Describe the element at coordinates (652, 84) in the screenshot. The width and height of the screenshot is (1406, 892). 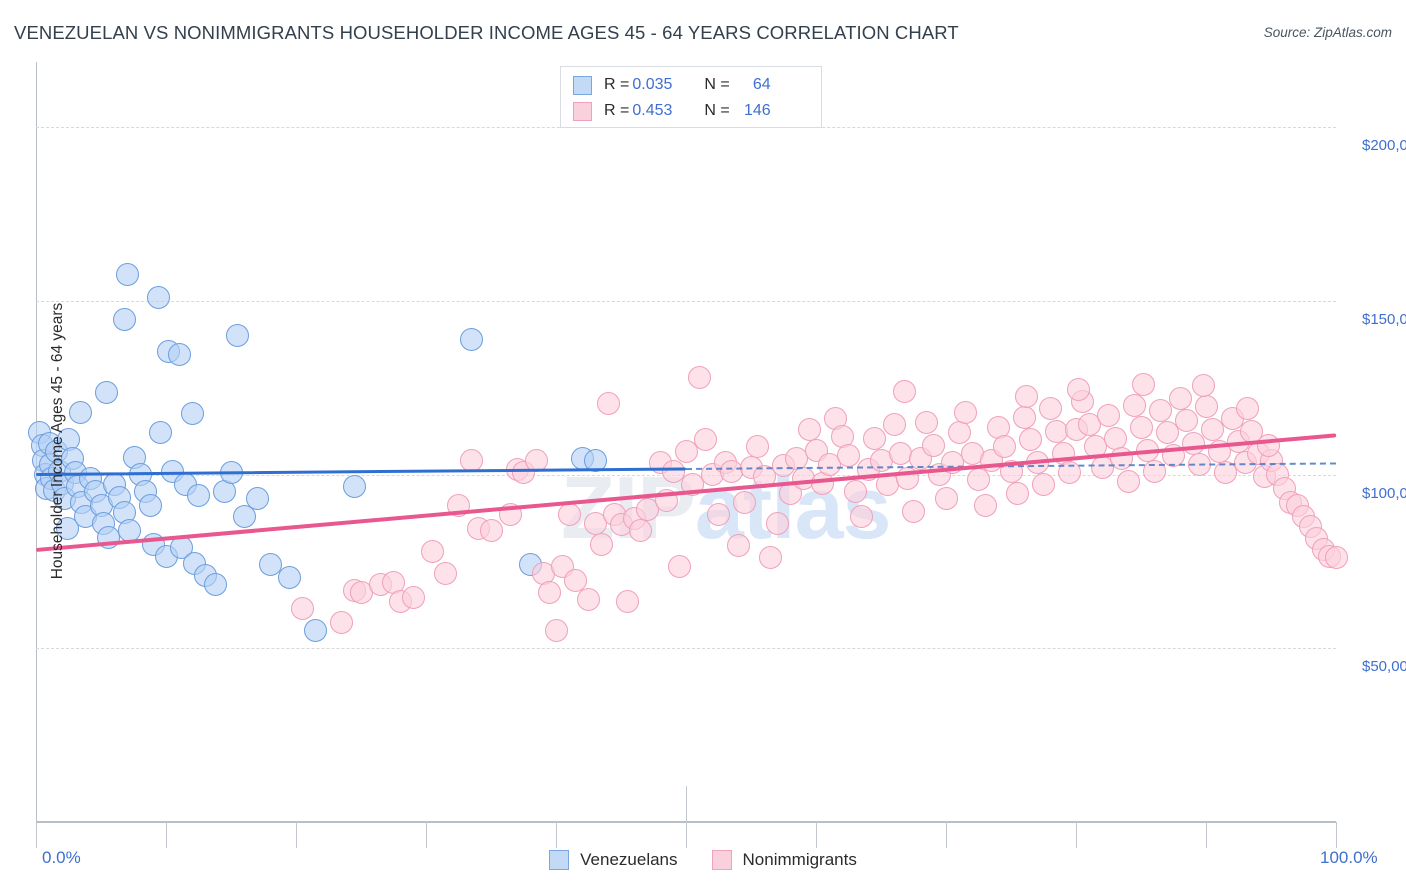
I see `r-value-venezuelans: 0.035` at that location.